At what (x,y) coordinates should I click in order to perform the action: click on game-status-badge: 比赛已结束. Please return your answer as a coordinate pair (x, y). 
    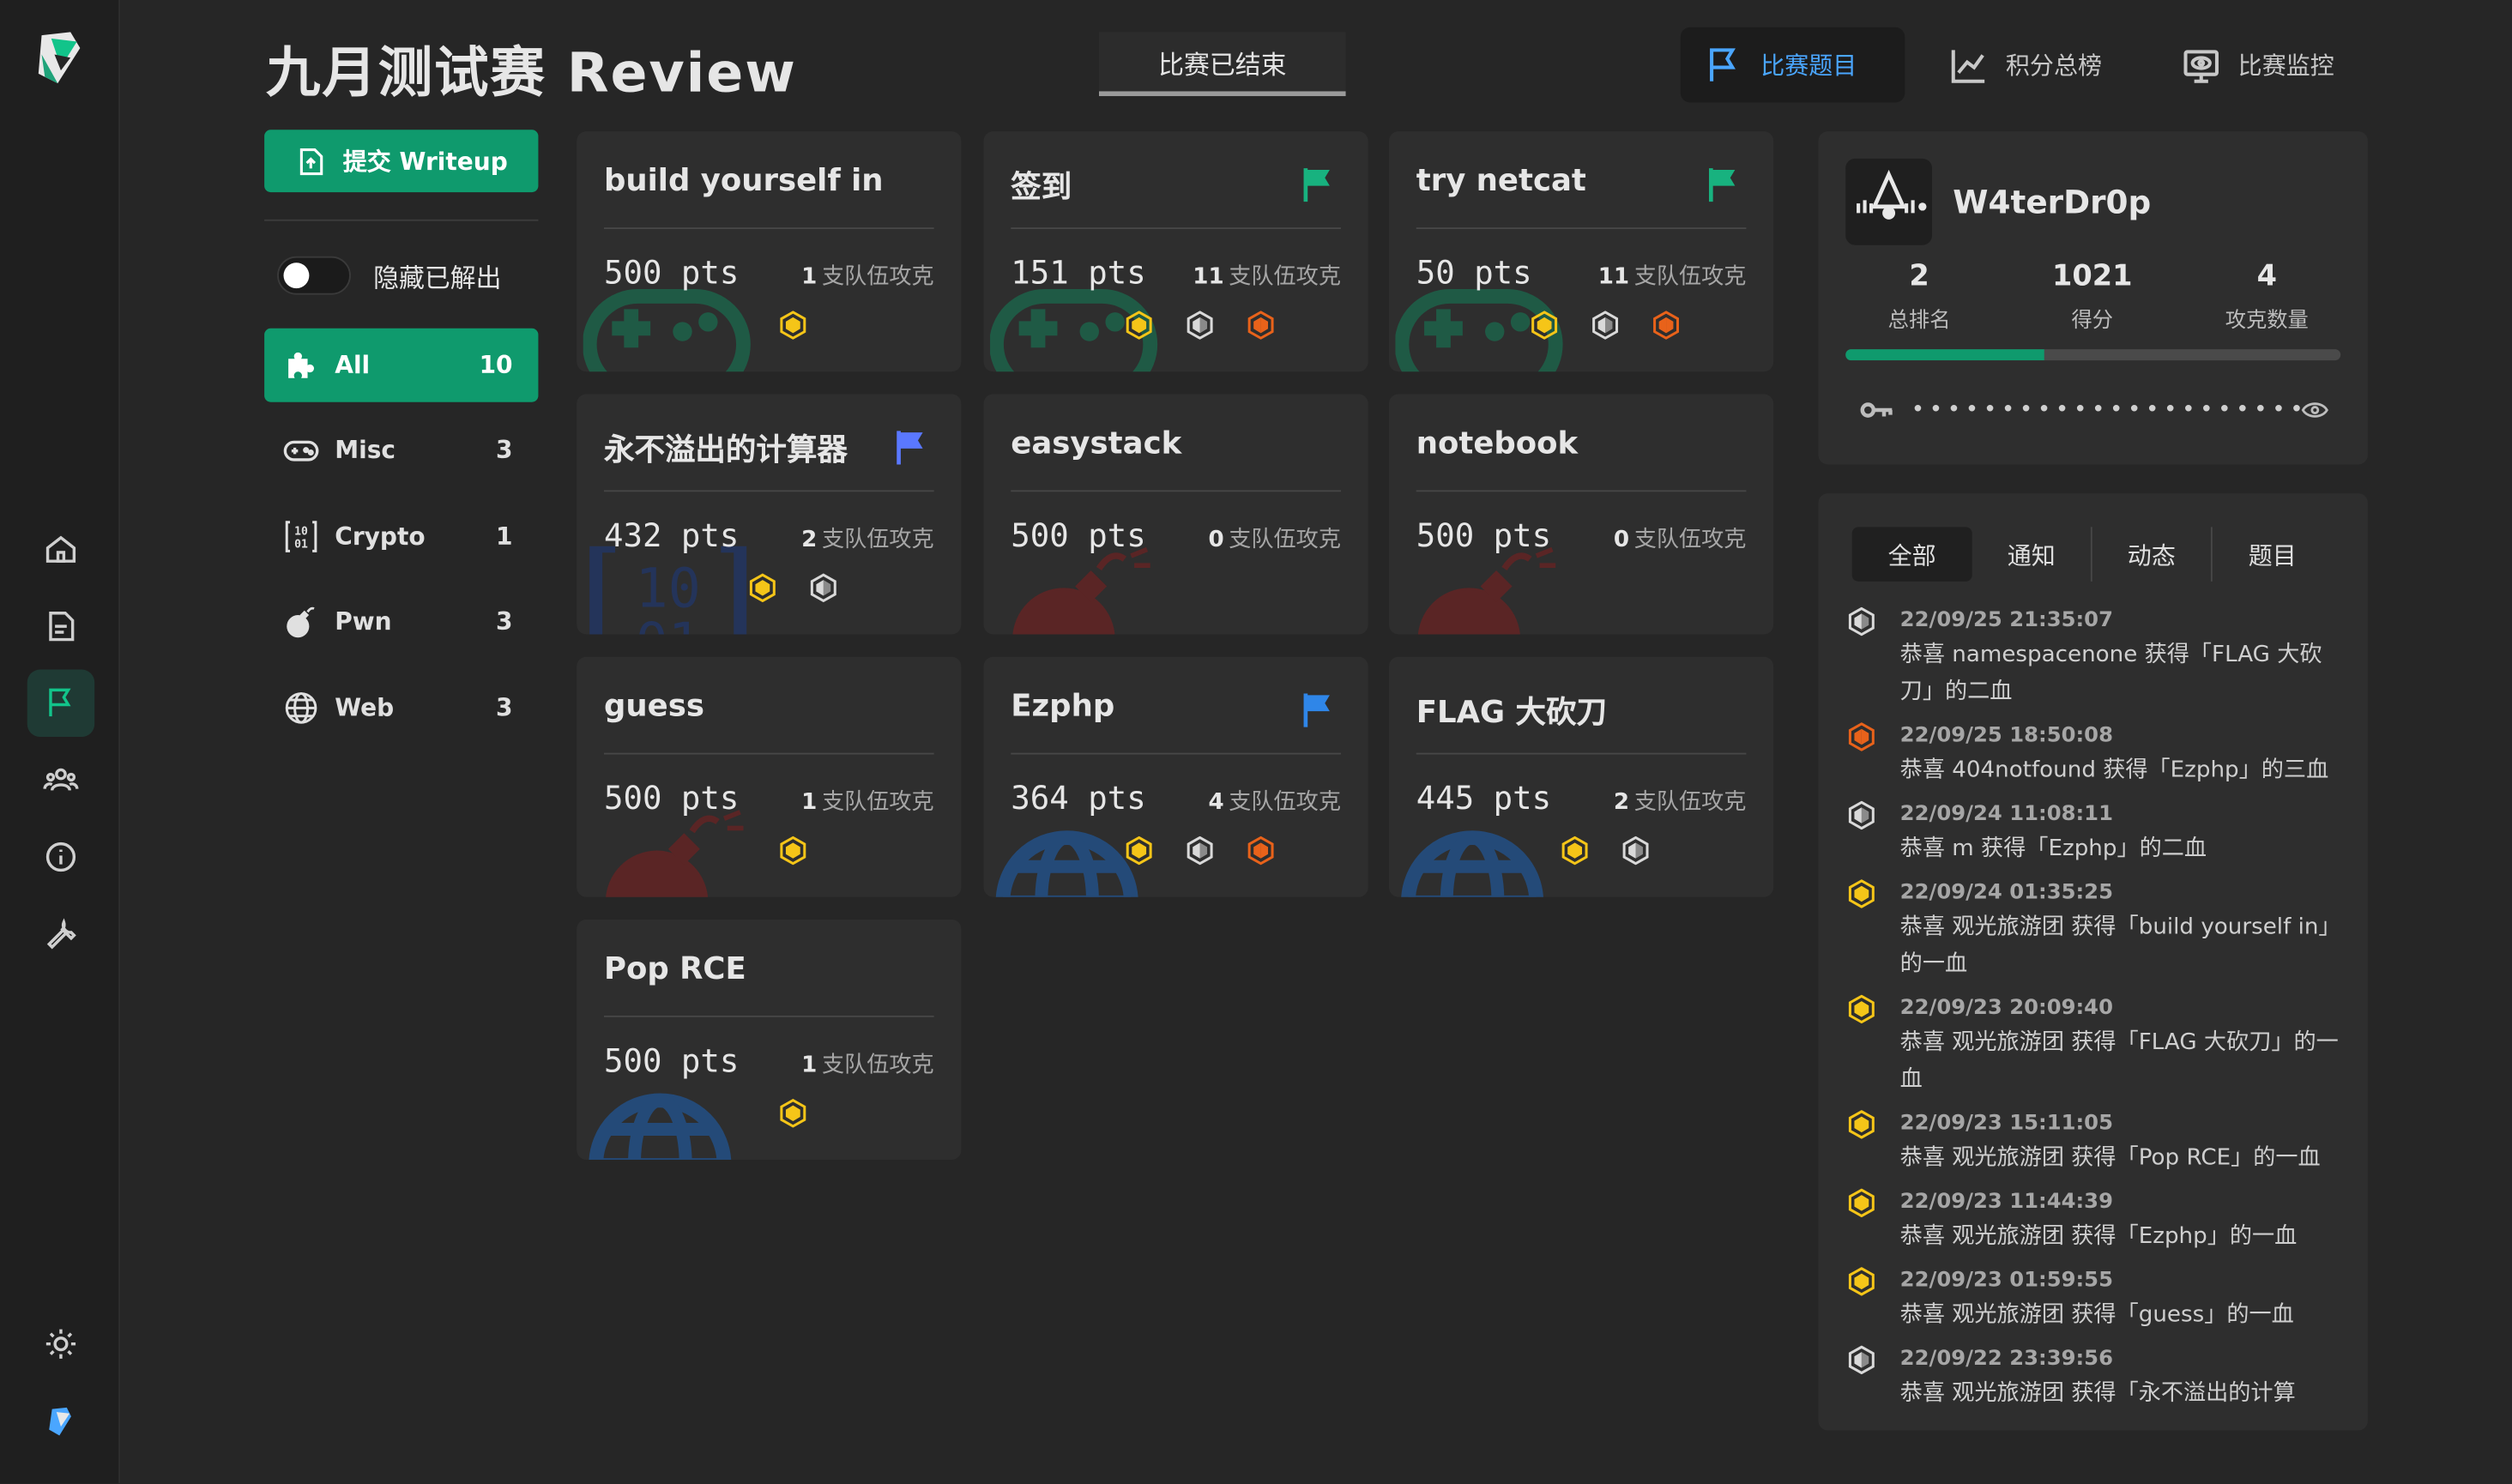
    Looking at the image, I should click on (1222, 64).